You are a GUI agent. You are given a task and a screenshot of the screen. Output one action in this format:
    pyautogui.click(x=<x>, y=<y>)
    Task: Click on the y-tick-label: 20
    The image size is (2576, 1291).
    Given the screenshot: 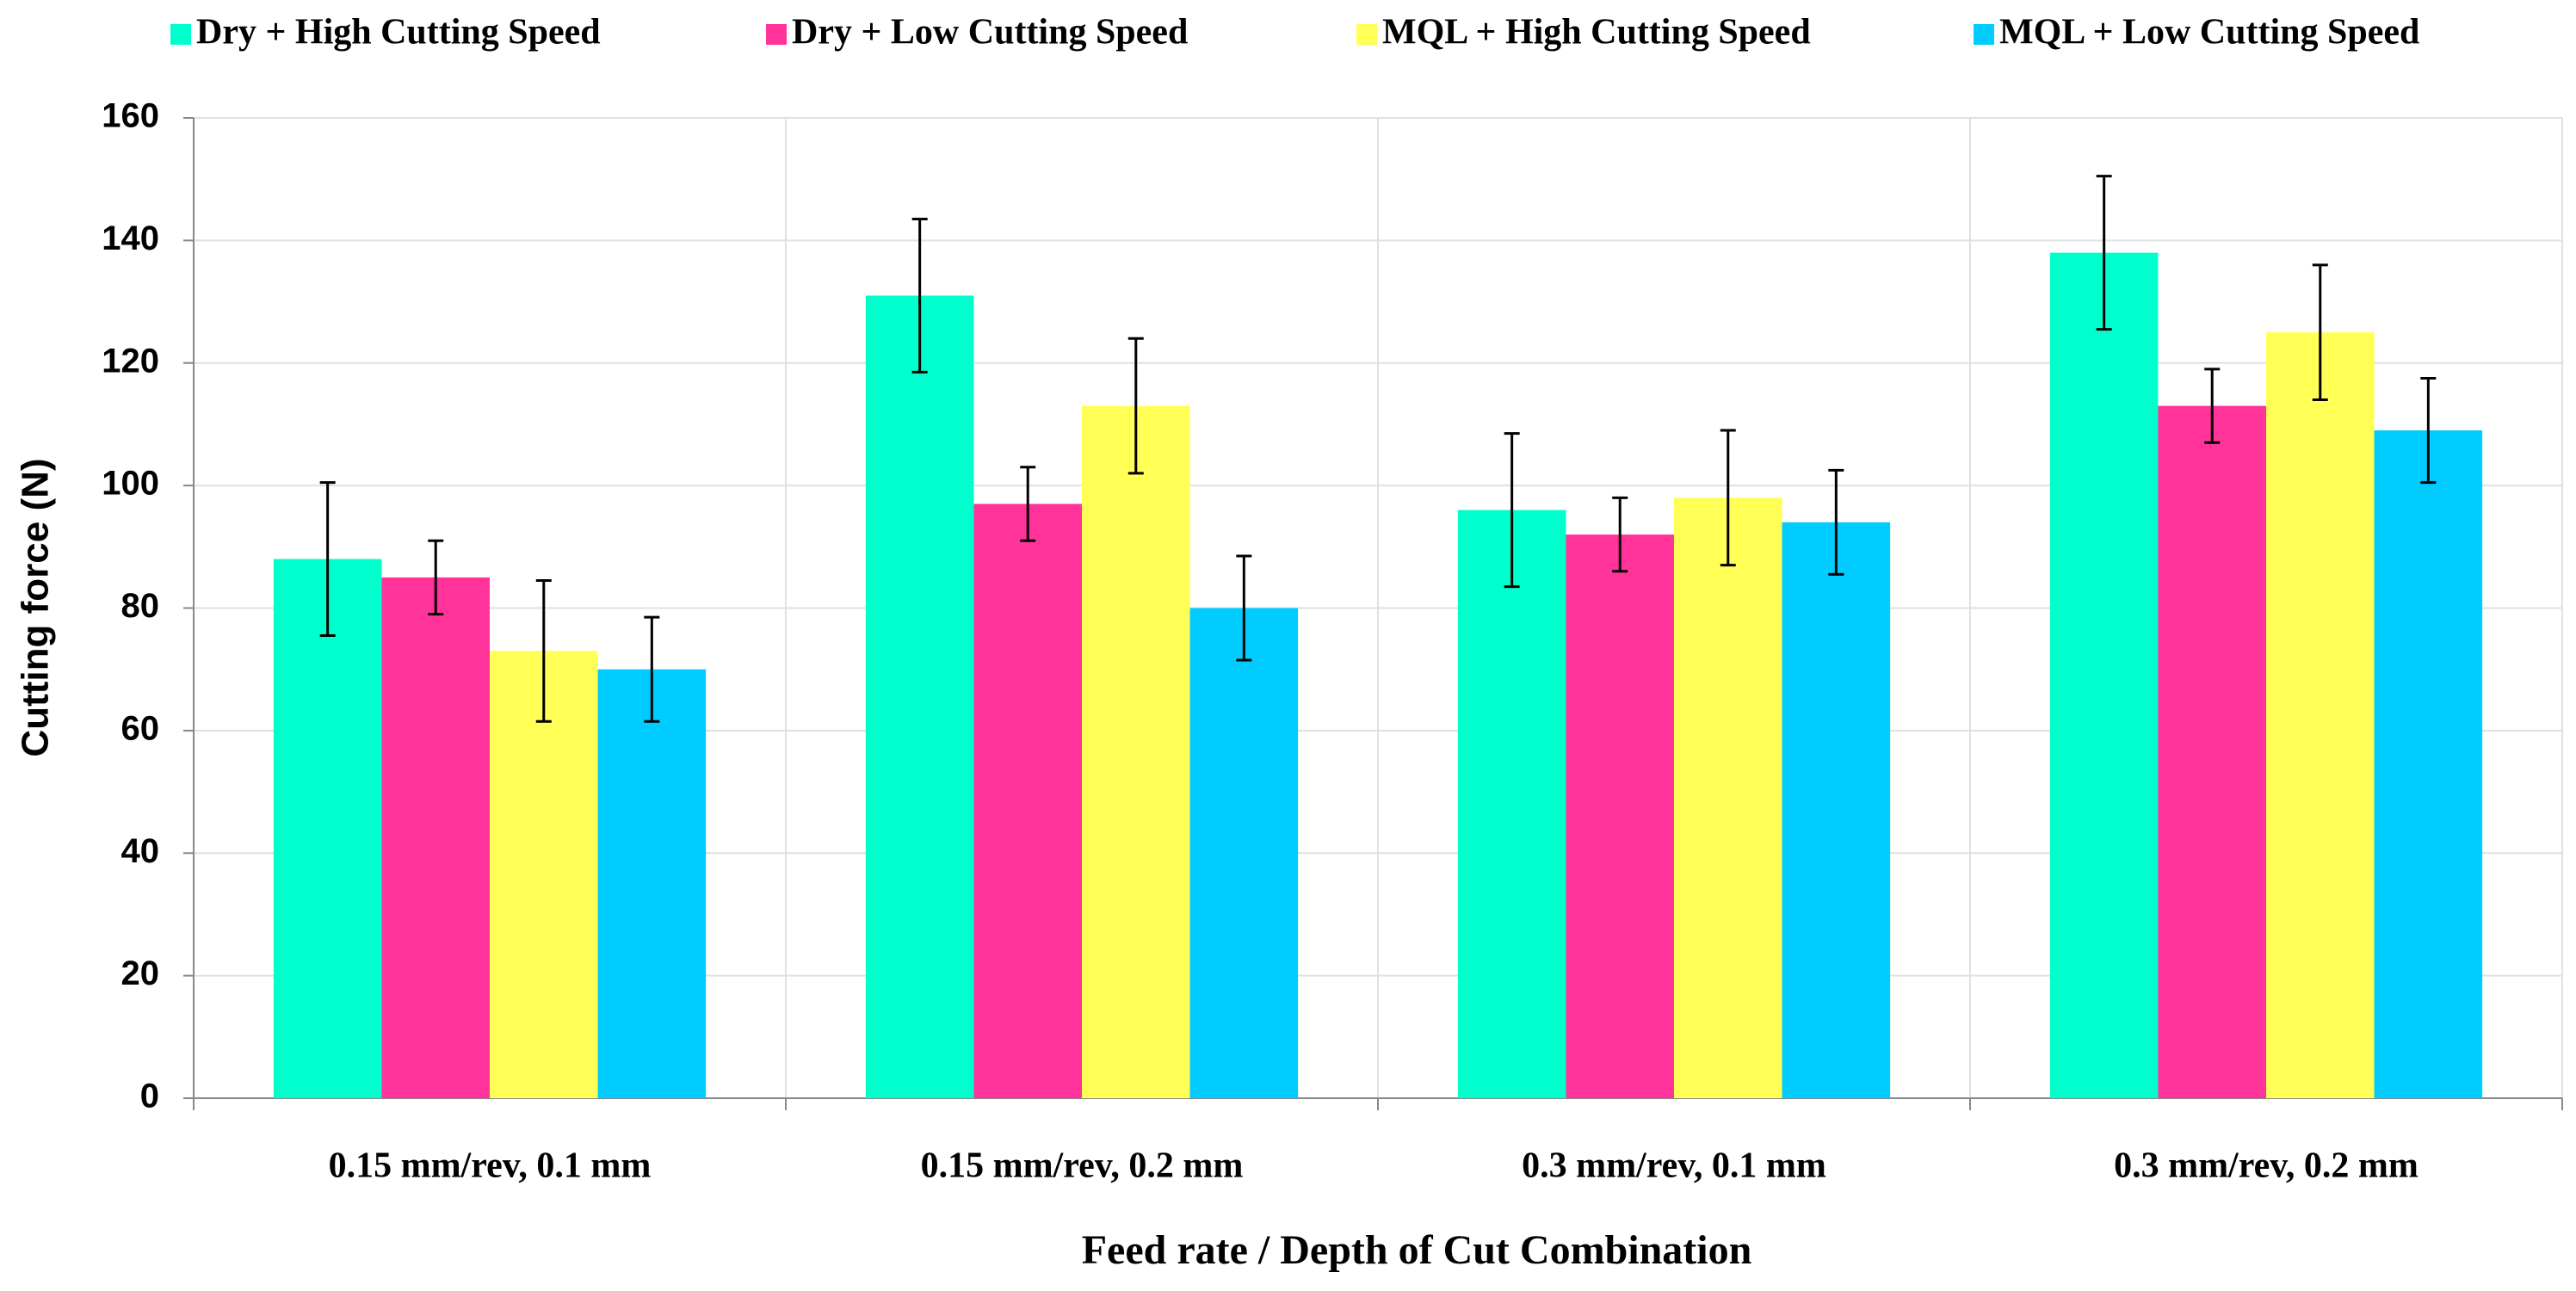 What is the action you would take?
    pyautogui.click(x=140, y=973)
    